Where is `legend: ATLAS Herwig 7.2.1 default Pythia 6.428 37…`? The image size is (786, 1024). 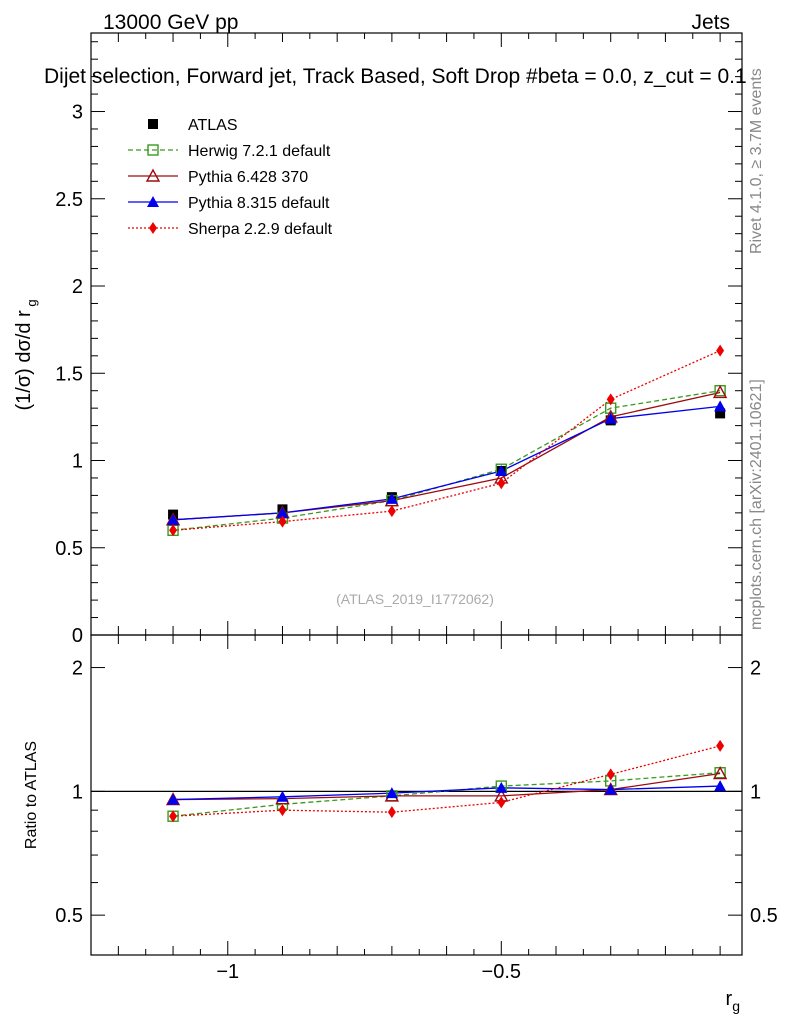 legend: ATLAS Herwig 7.2.1 default Pythia 6.428 37… is located at coordinates (230, 177).